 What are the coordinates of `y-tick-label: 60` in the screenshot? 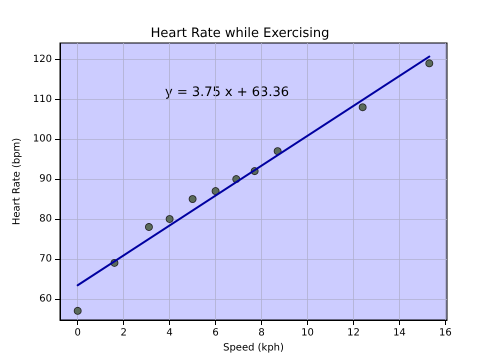 It's located at (45, 298).